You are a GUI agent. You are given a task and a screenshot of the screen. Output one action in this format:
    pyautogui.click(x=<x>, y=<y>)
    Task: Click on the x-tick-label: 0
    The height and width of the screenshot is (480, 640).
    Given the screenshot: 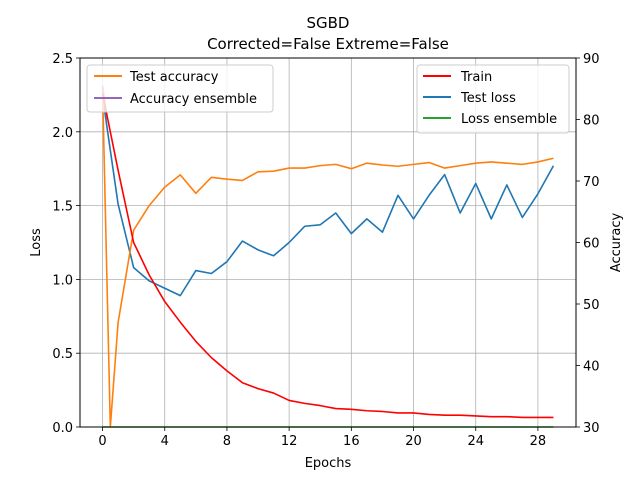 What is the action you would take?
    pyautogui.click(x=102, y=441)
    